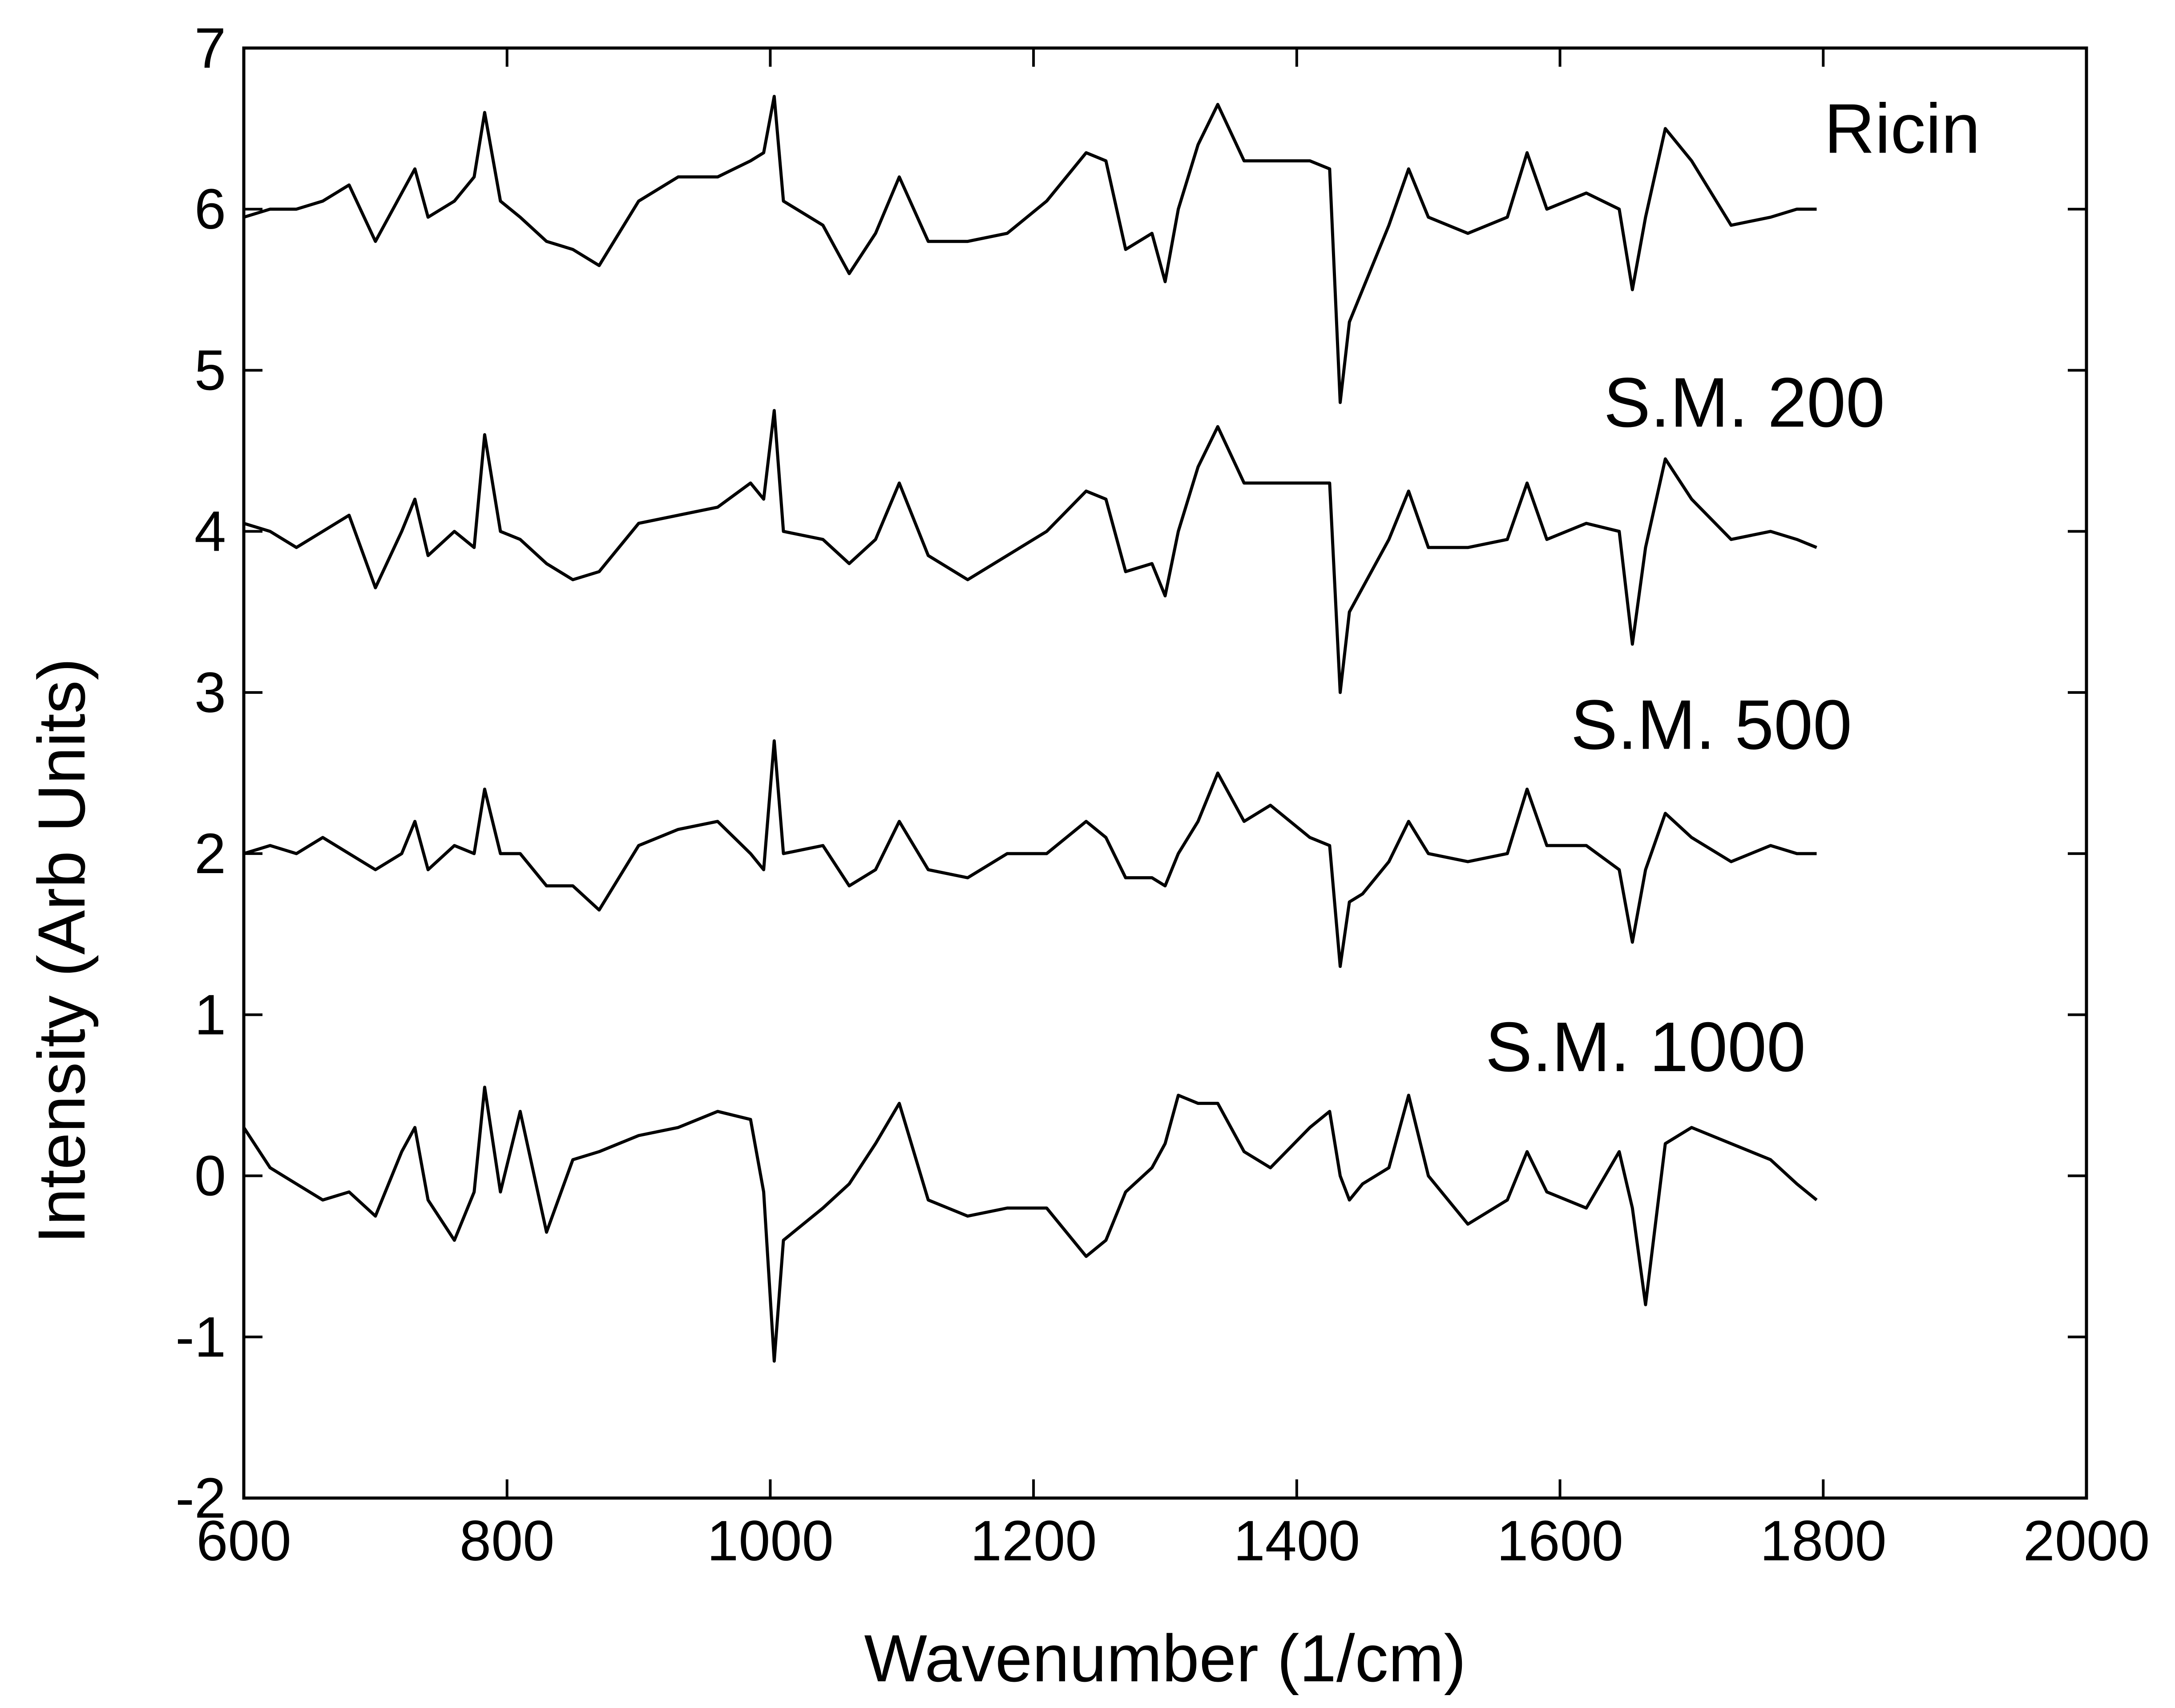  I want to click on x-axis-title: Wavenumber (1/cm), so click(1165, 1658).